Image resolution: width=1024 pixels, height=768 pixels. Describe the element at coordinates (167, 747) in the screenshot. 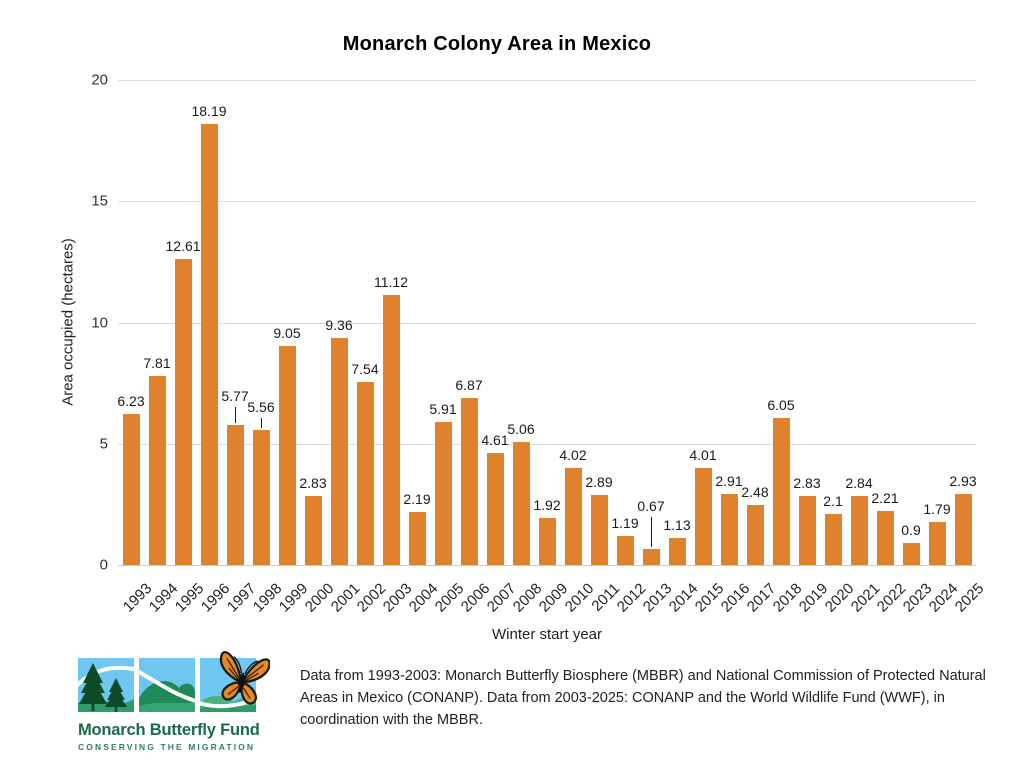

I see `logo-tagline: CONSERVING THE MIGRATION` at that location.